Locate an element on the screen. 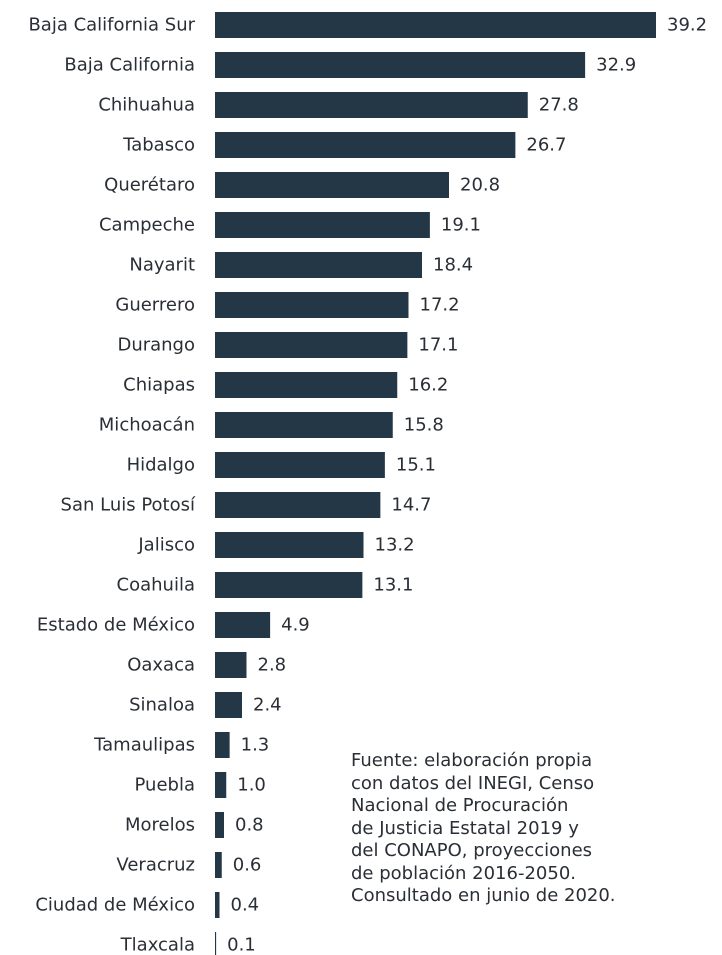 This screenshot has width=722, height=955. data-label: 1.3 is located at coordinates (255, 745).